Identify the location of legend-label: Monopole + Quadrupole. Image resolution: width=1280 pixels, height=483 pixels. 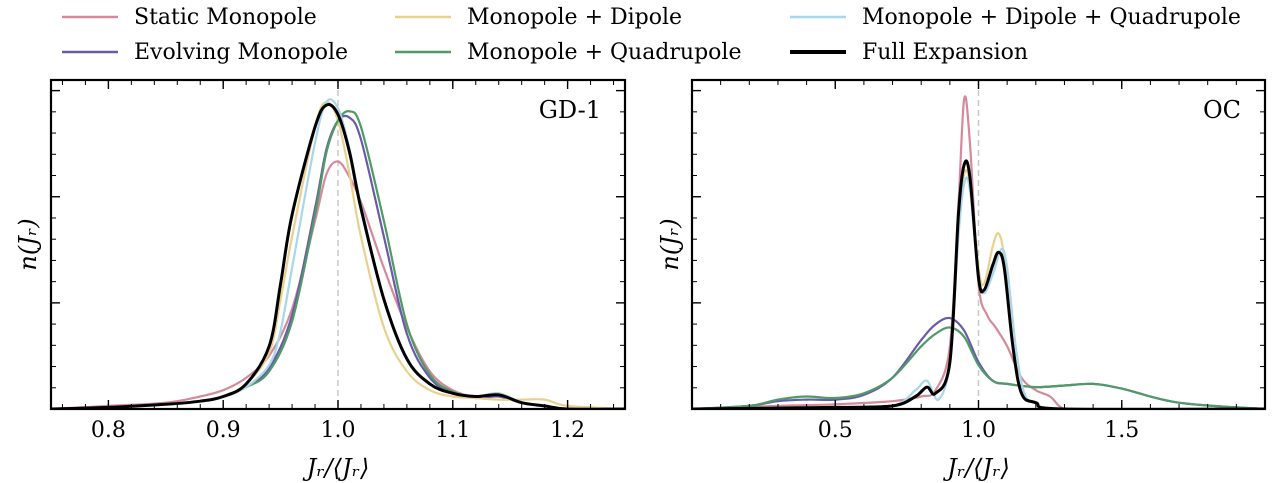
(604, 52).